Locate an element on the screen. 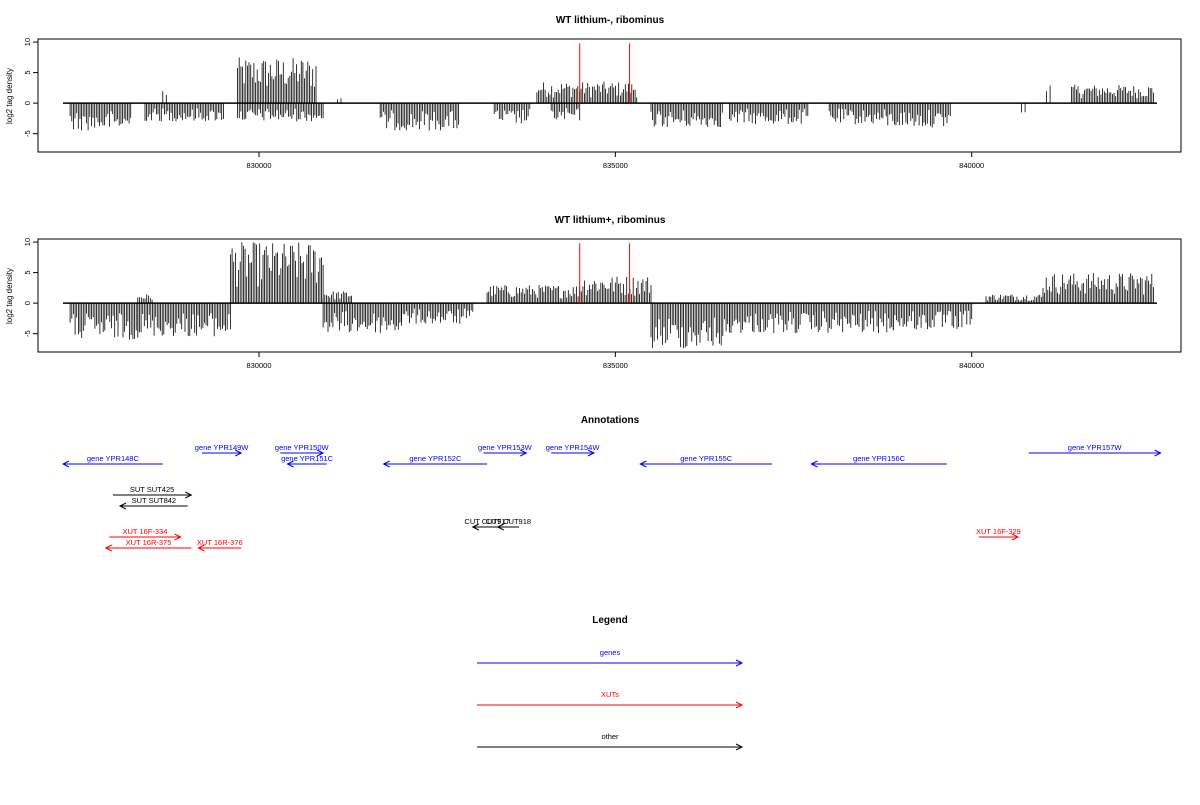 The height and width of the screenshot is (805, 1200). panel-title: WT lithium+, ribominus is located at coordinates (610, 220).